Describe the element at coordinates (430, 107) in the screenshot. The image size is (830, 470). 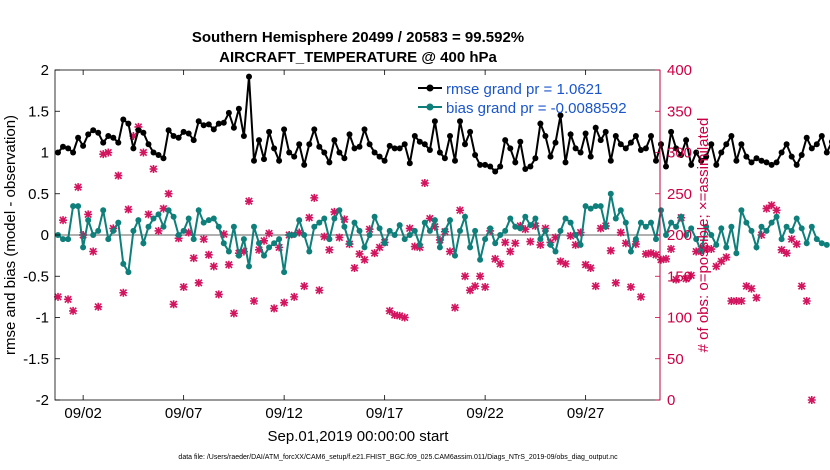
I see `legend-bias-marker` at that location.